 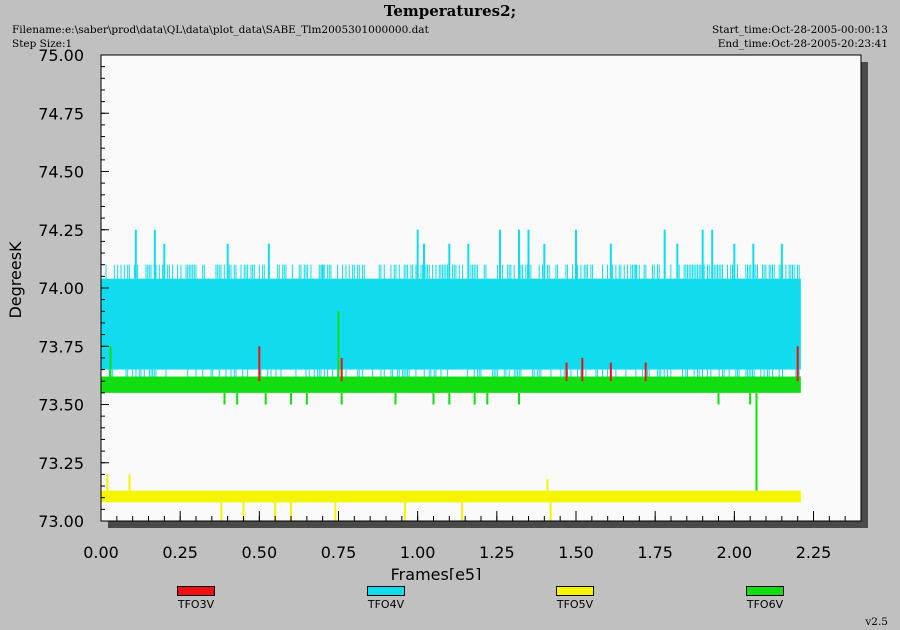 What do you see at coordinates (655, 552) in the screenshot?
I see `x-tick-label: 1.75` at bounding box center [655, 552].